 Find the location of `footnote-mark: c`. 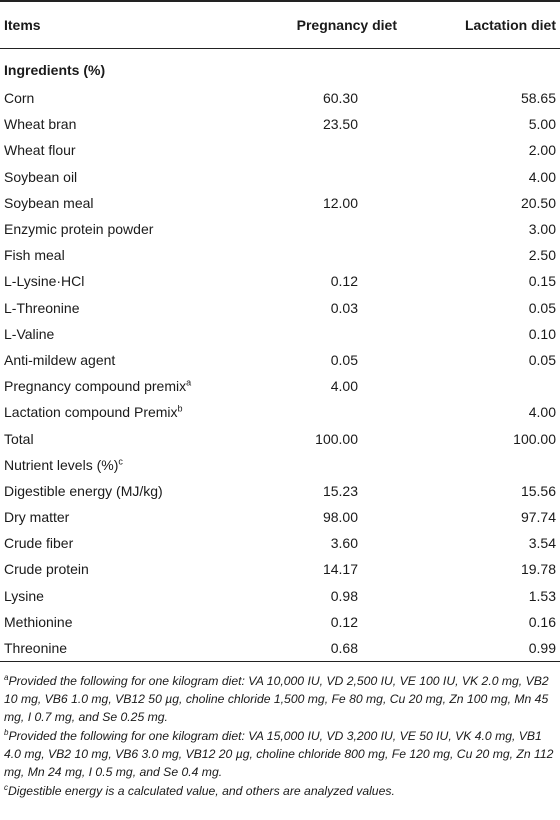

footnote-mark: c is located at coordinates (6, 788).